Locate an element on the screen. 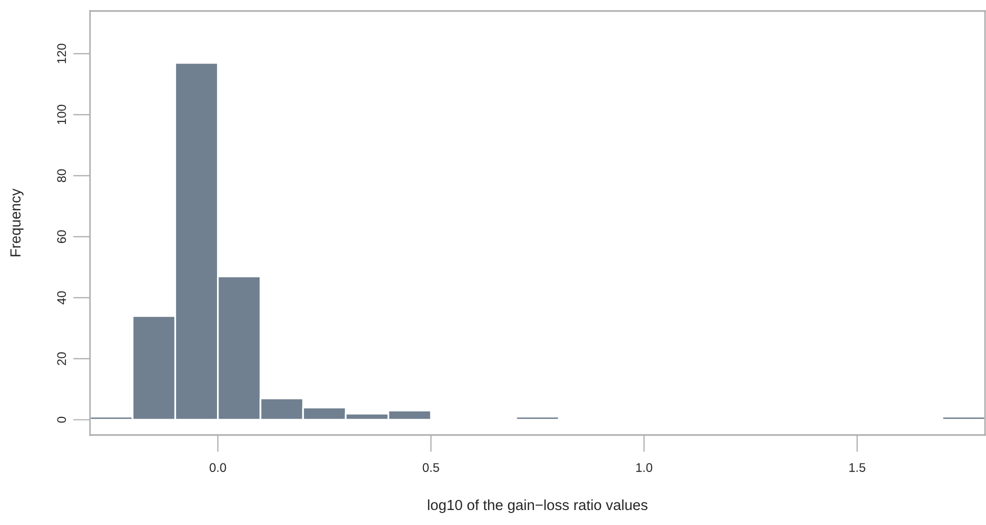 This screenshot has height=525, width=986. x-tick-label: 0.5 is located at coordinates (431, 467).